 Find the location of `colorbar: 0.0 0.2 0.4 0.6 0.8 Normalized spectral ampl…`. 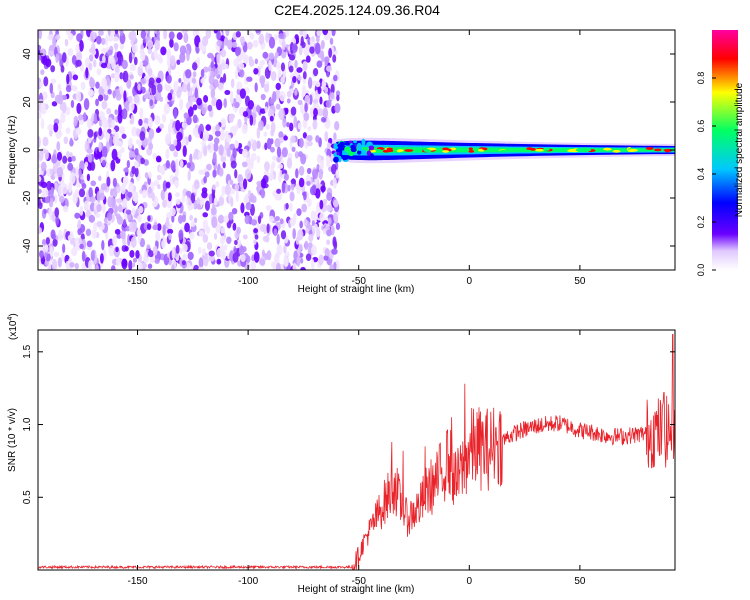

colorbar: 0.0 0.2 0.4 0.6 0.8 Normalized spectral ampl… is located at coordinates (720, 153).